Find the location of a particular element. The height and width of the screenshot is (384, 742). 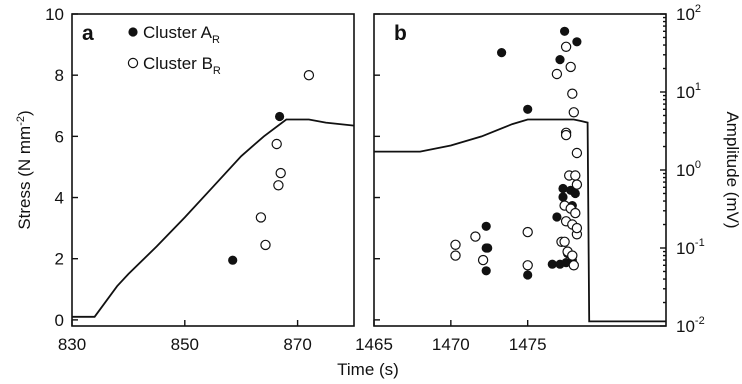

panel-a-x-ticks: 830 850 870 is located at coordinates (185, 337).